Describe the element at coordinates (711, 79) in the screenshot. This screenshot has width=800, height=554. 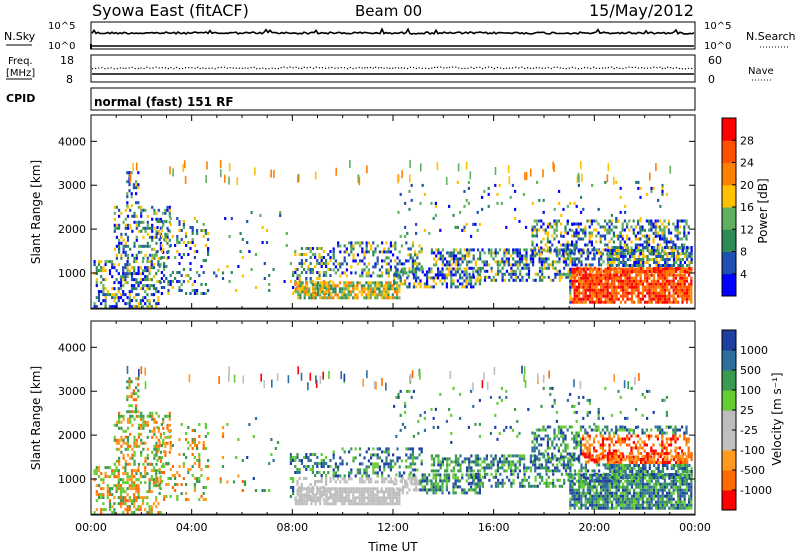
I see `nave-tick-bottom: 0` at that location.